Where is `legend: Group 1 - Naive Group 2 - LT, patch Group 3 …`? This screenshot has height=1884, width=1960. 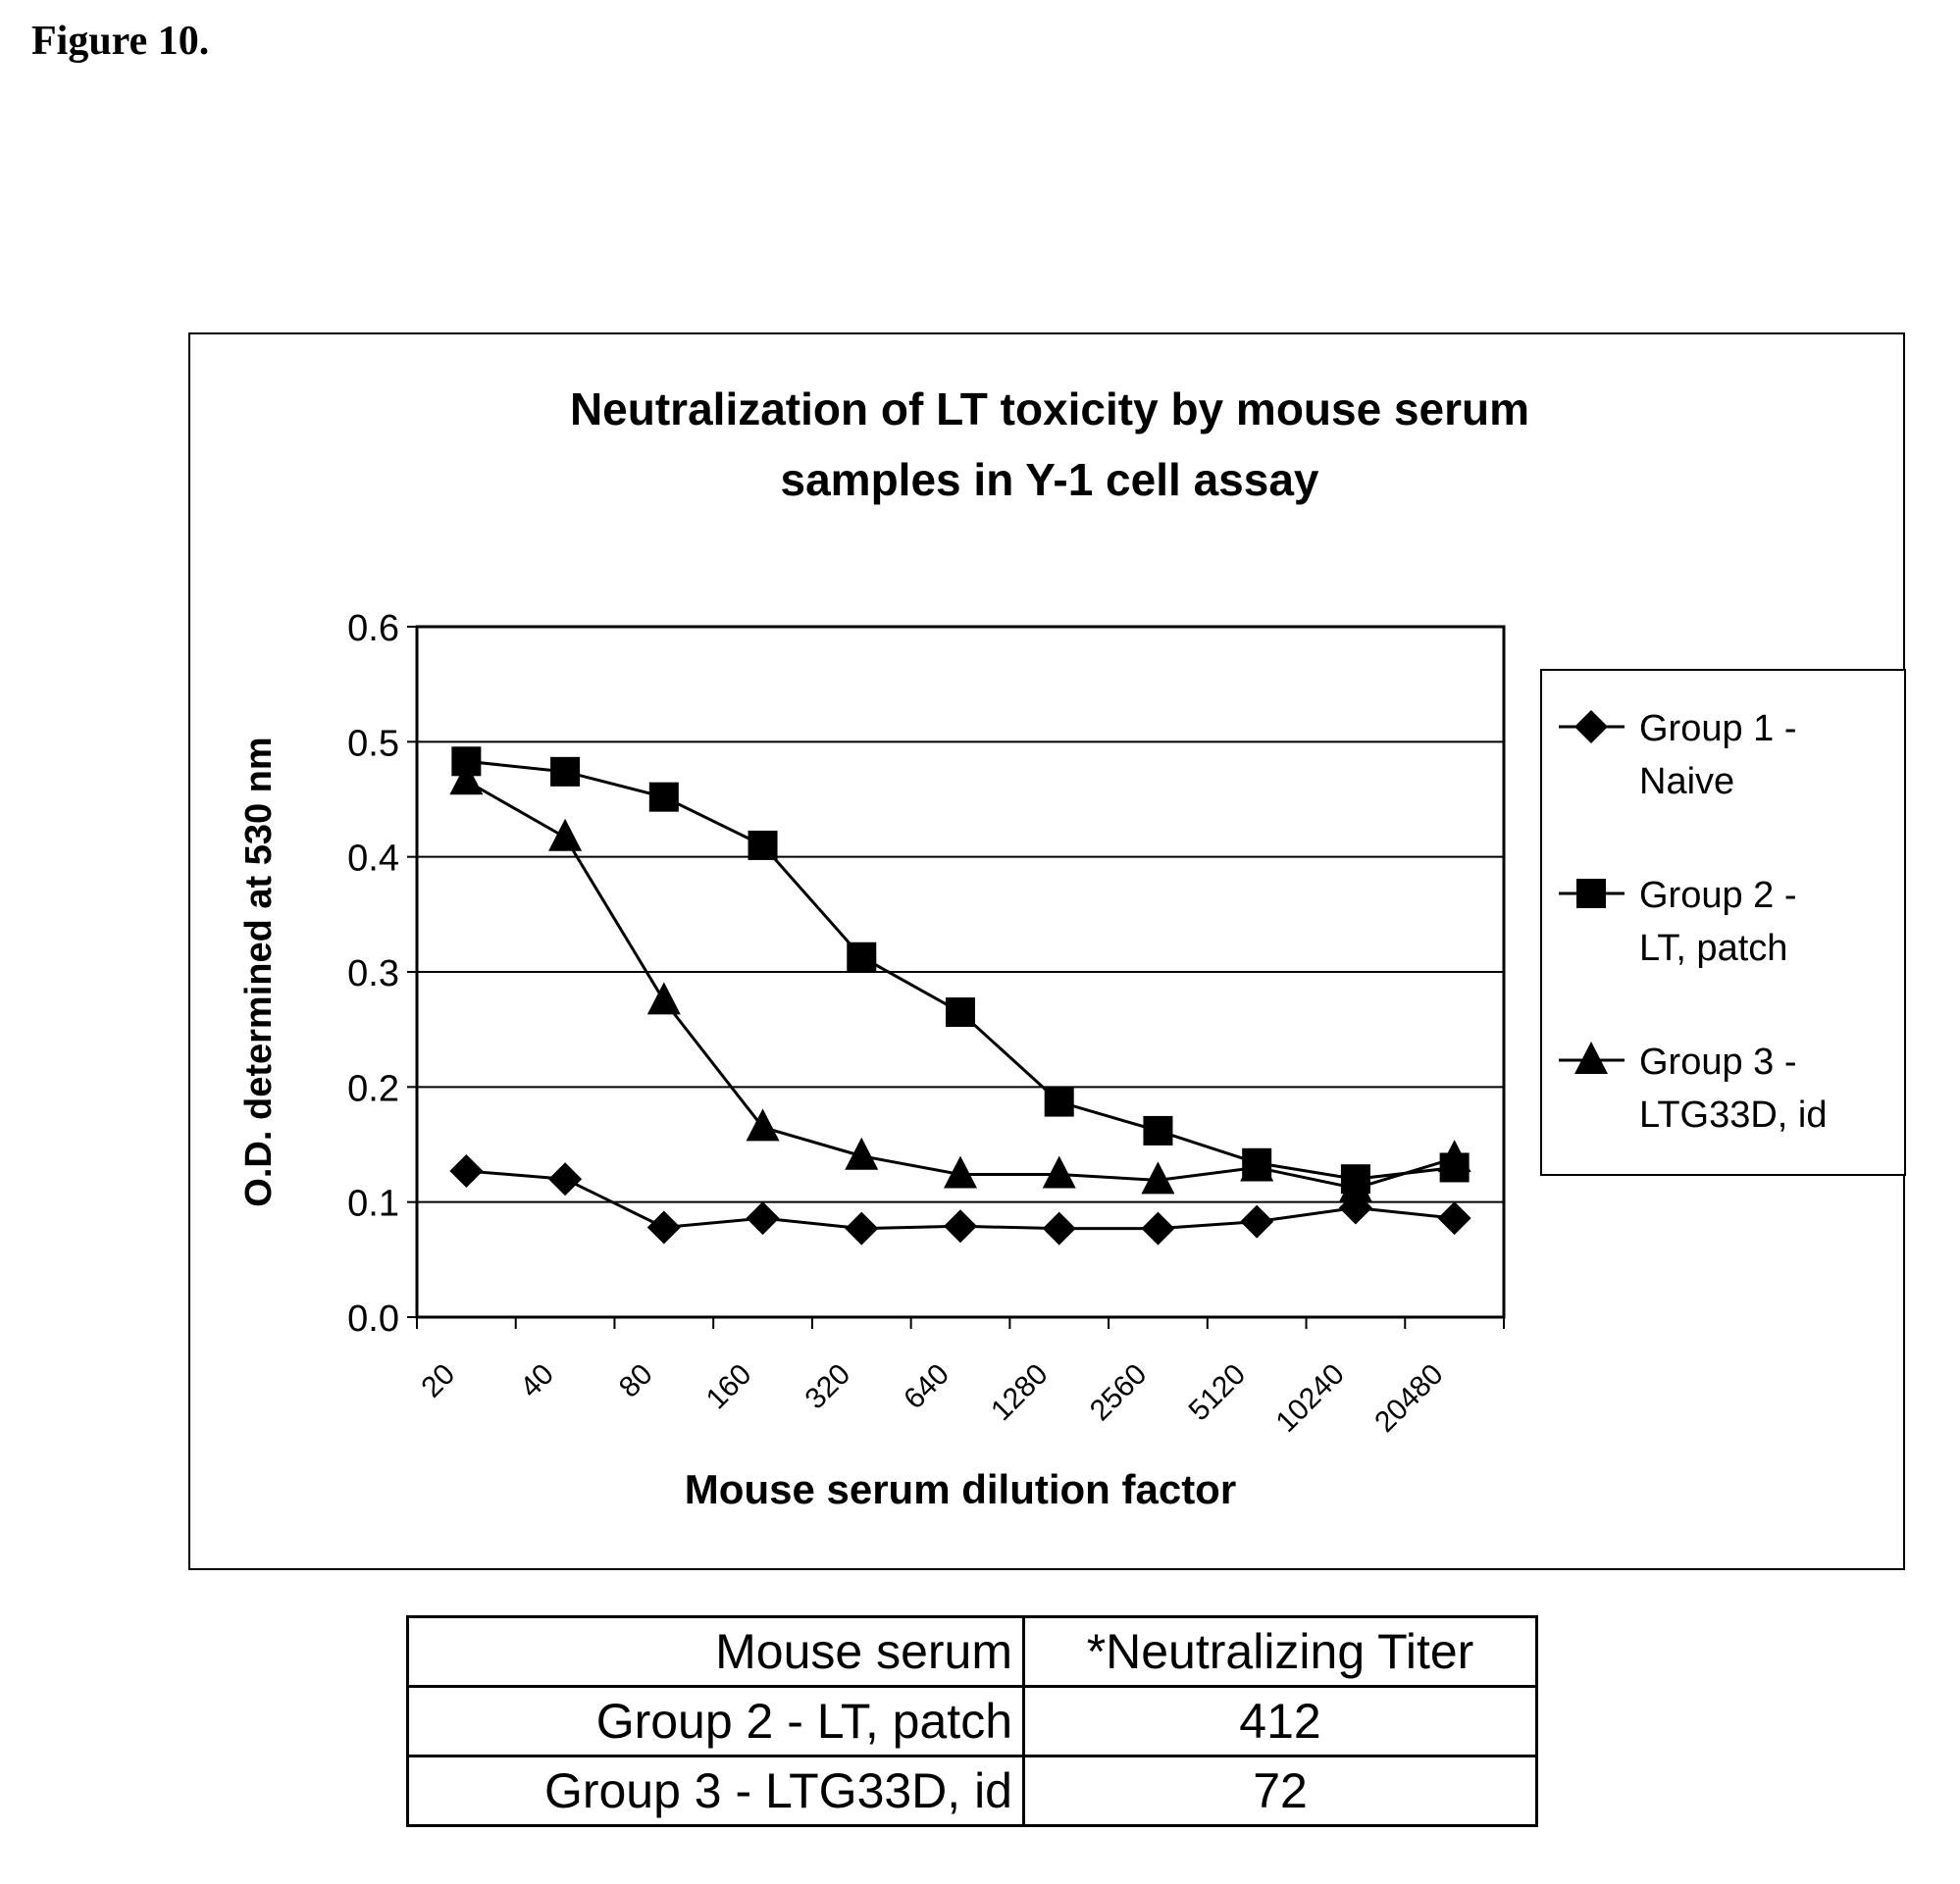
legend: Group 1 - Naive Group 2 - LT, patch Group 3 … is located at coordinates (1723, 922).